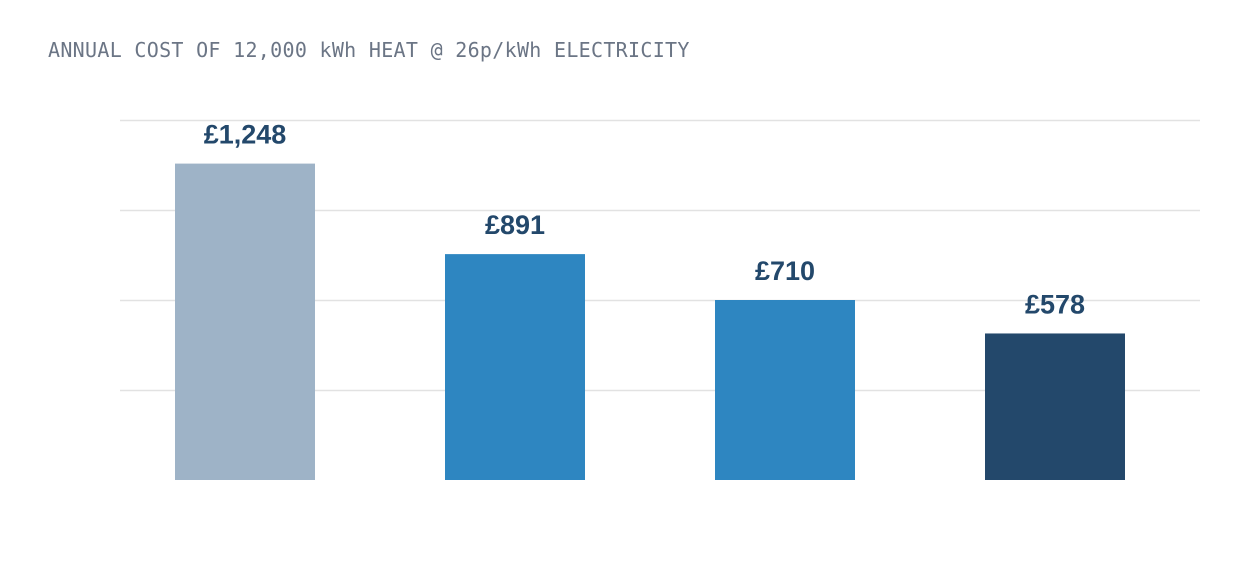  I want to click on value-label-3: £578, so click(1055, 304).